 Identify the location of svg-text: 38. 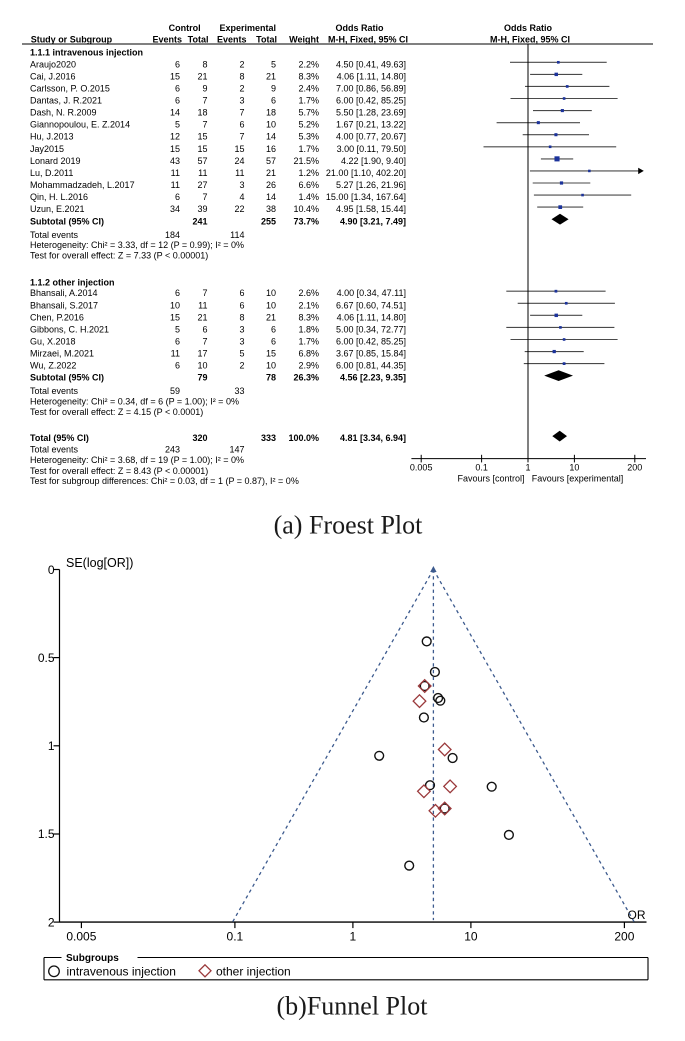
(271, 209).